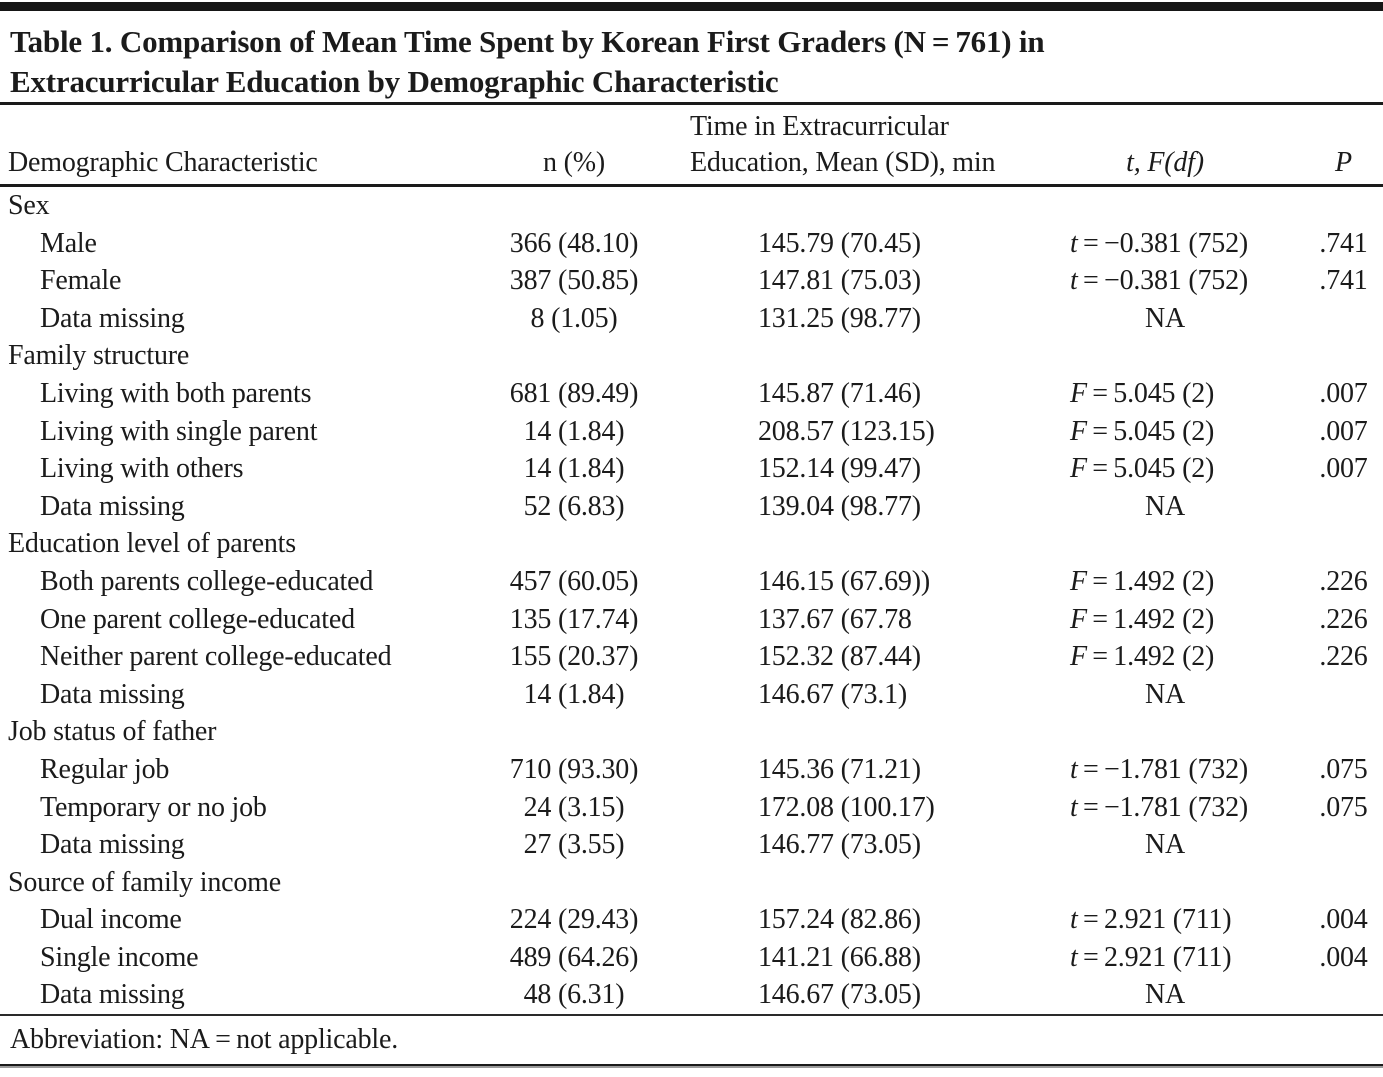 Image resolution: width=1383 pixels, height=1077 pixels. What do you see at coordinates (839, 393) in the screenshot?
I see `cell-time: 145.87 (71.46)` at bounding box center [839, 393].